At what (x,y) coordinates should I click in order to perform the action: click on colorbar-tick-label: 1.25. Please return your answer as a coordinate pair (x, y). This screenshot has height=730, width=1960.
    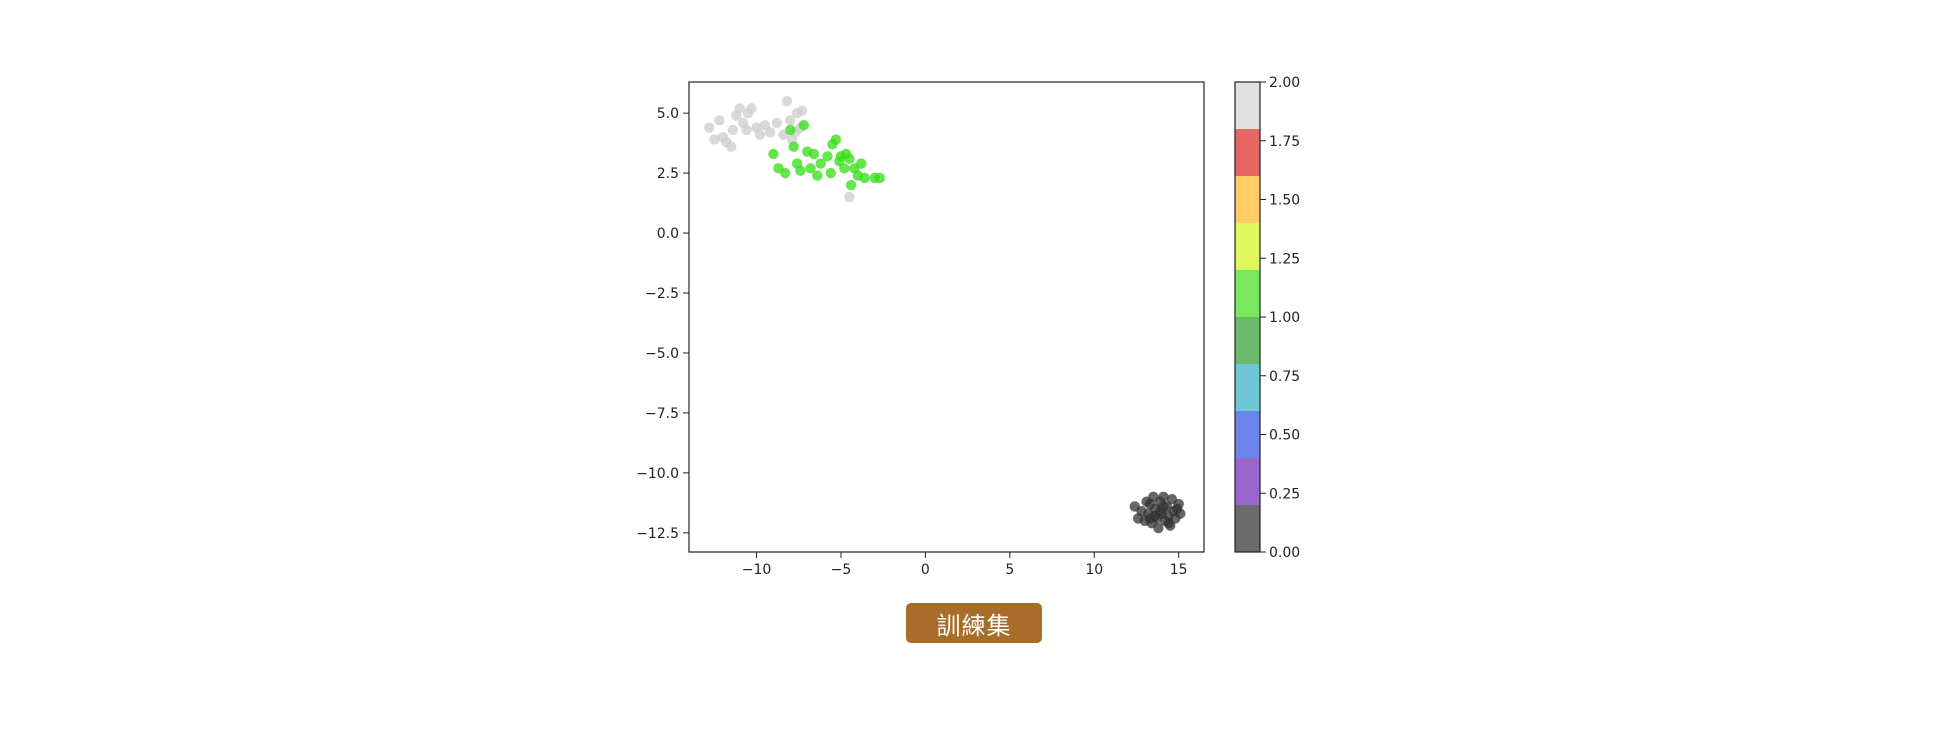
    Looking at the image, I should click on (1284, 259).